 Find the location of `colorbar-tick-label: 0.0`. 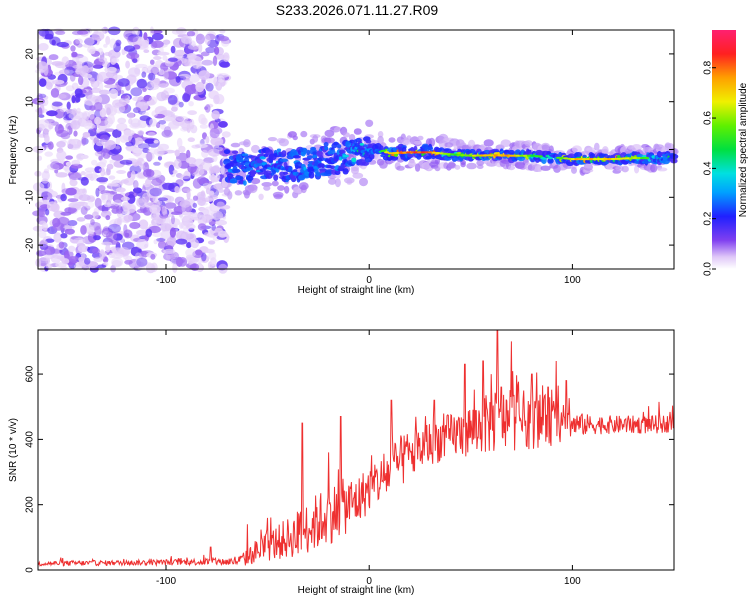

colorbar-tick-label: 0.0 is located at coordinates (708, 269).